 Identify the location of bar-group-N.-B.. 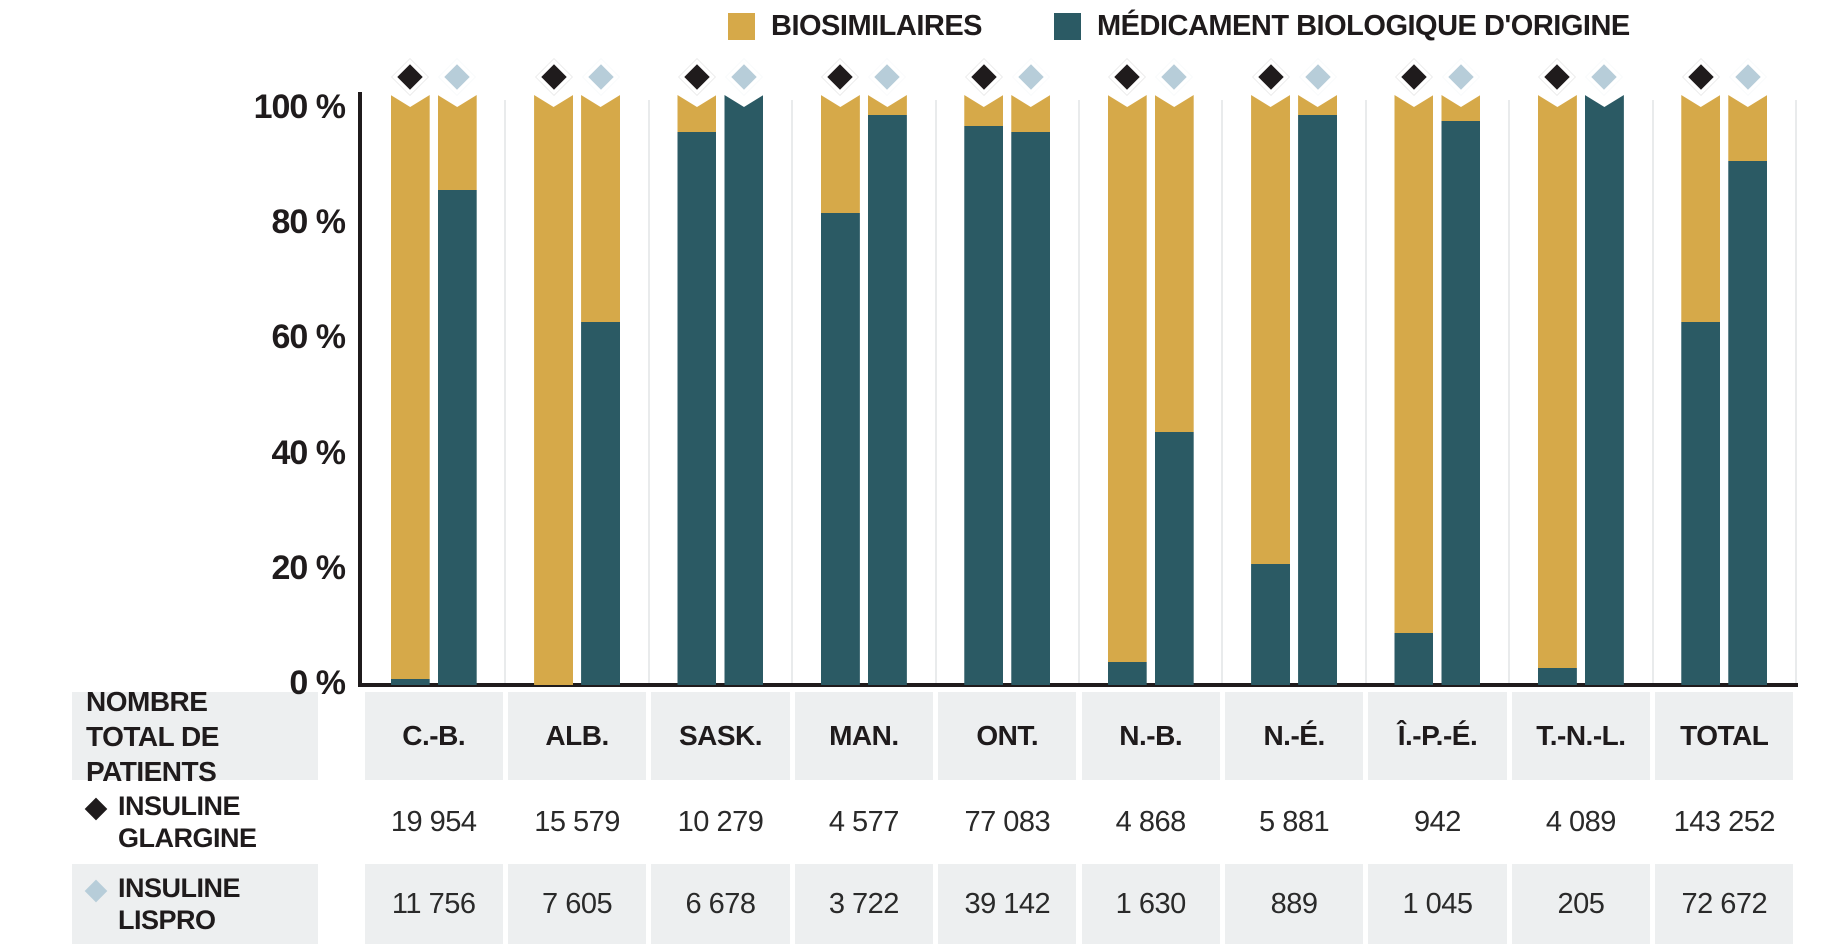
(1150, 371).